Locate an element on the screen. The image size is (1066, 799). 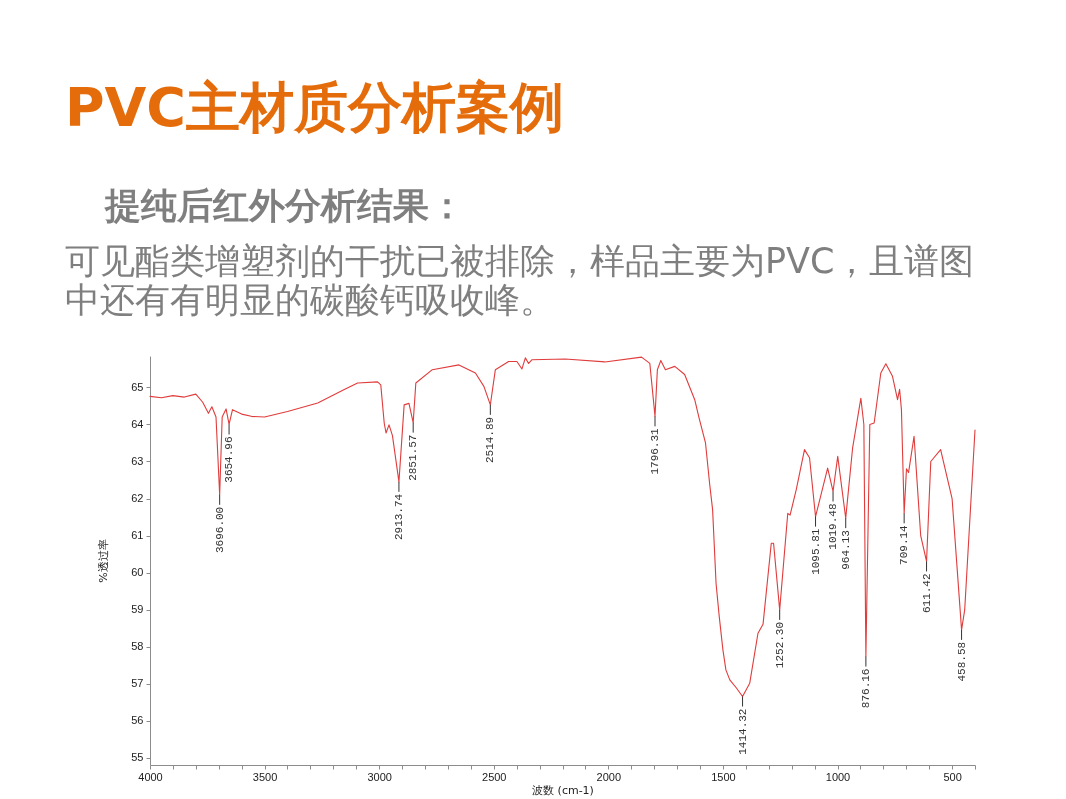
annotation: 1796.31 is located at coordinates (655, 451).